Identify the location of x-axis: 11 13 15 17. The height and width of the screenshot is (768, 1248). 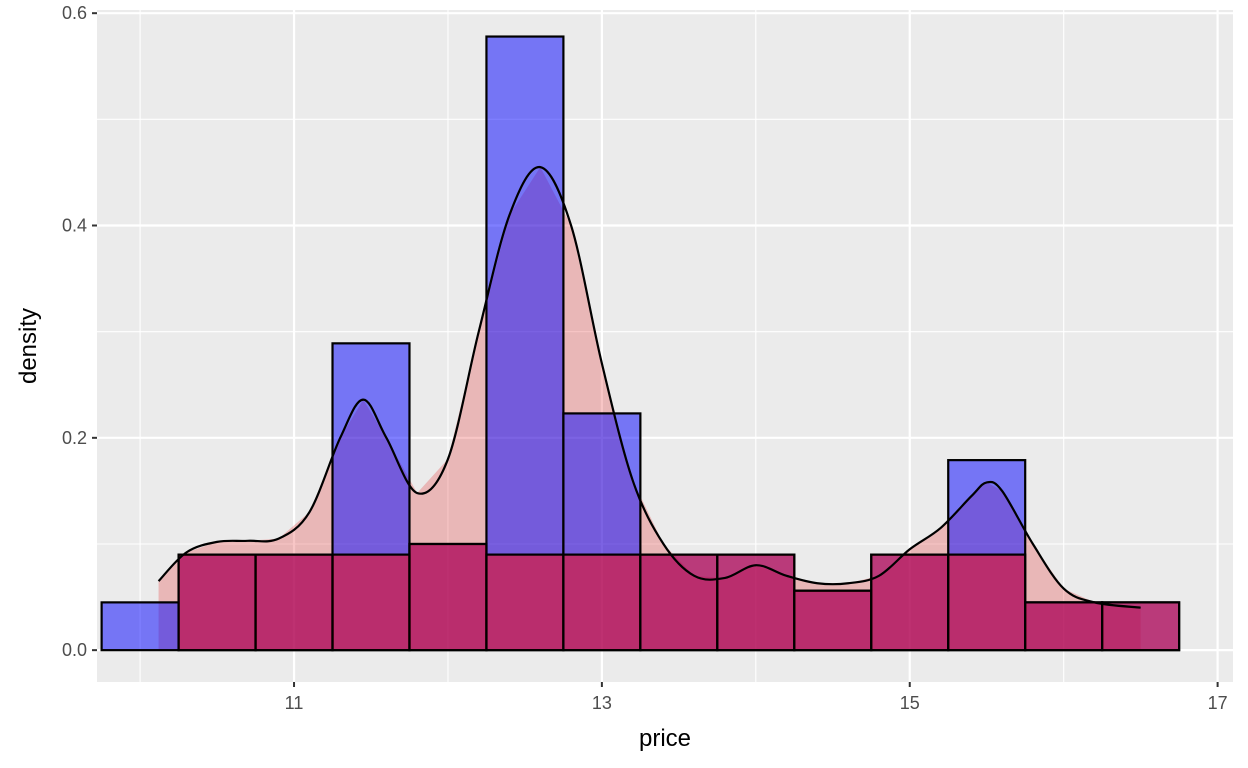
(756, 697).